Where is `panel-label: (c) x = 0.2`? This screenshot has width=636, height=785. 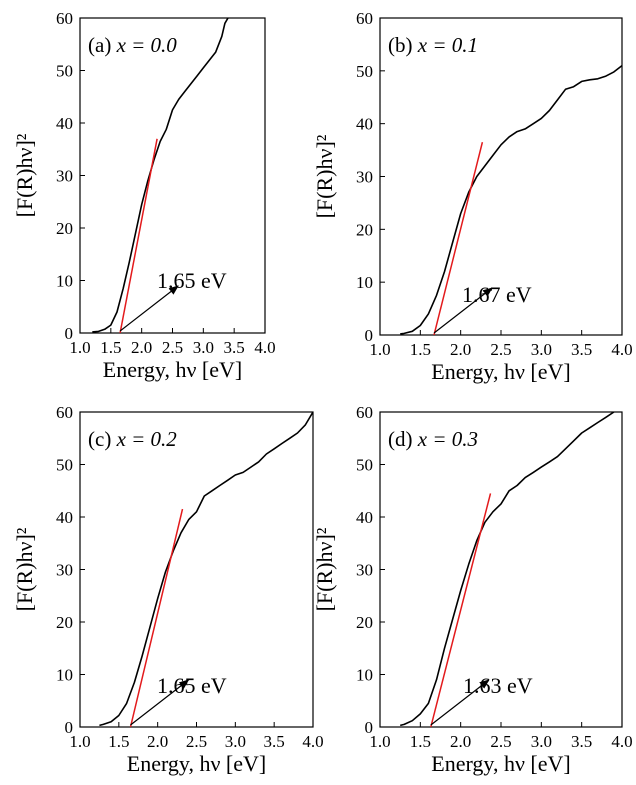
panel-label: (c) x = 0.2 is located at coordinates (132, 439).